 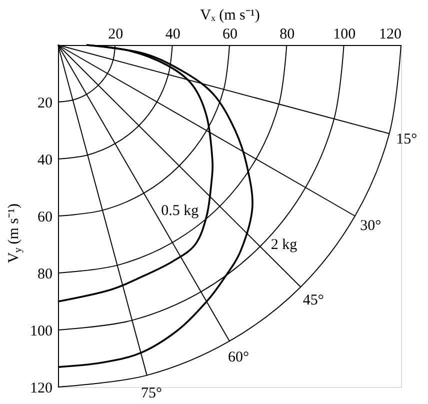 I want to click on y-tick-label: 40, so click(x=45, y=160).